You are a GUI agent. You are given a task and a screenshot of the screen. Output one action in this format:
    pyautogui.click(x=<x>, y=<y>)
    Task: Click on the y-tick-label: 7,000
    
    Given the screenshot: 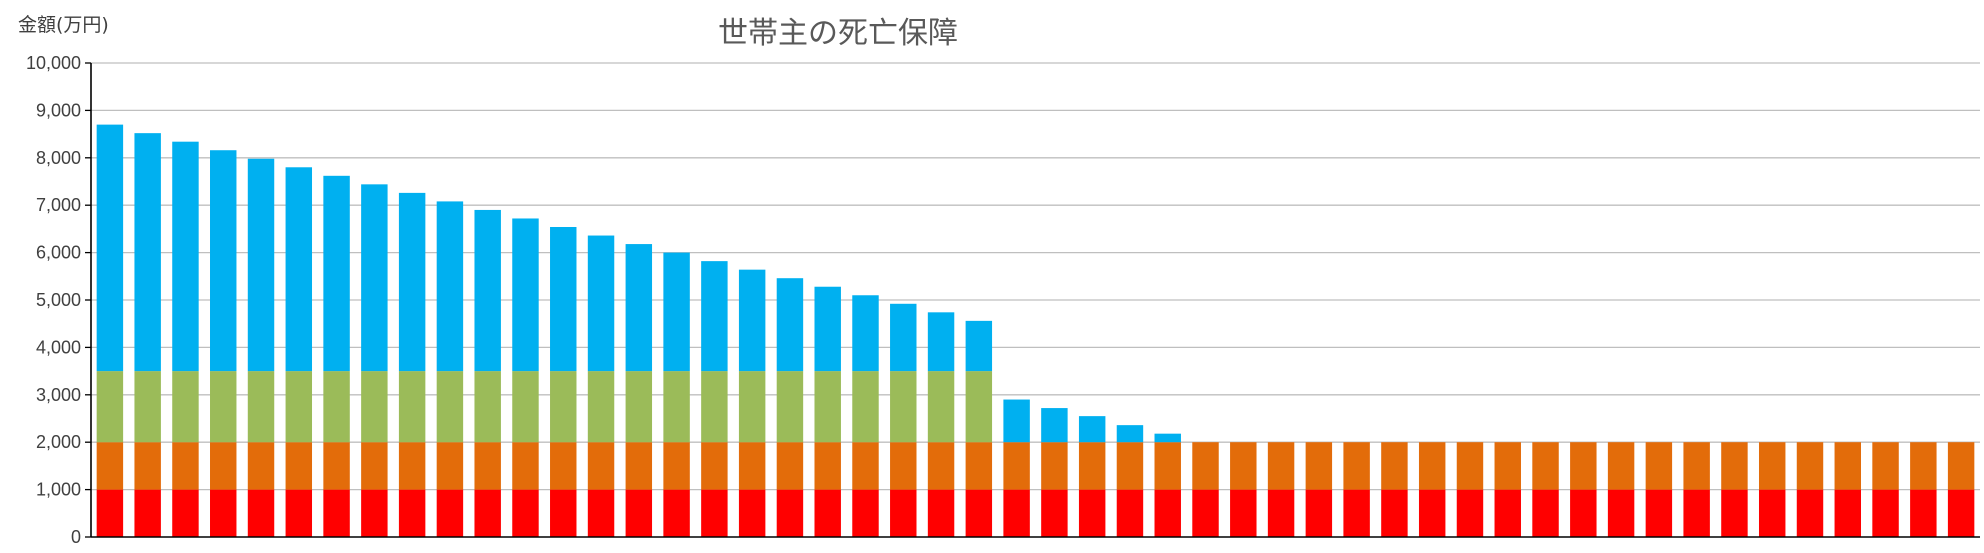 What is the action you would take?
    pyautogui.click(x=58, y=205)
    